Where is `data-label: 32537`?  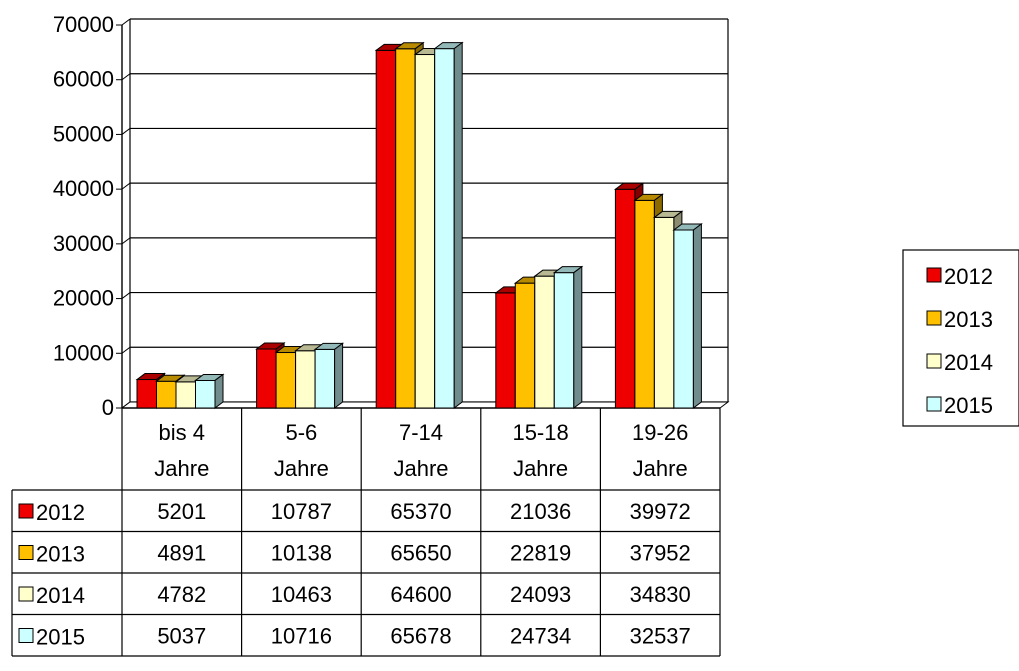 data-label: 32537 is located at coordinates (660, 636).